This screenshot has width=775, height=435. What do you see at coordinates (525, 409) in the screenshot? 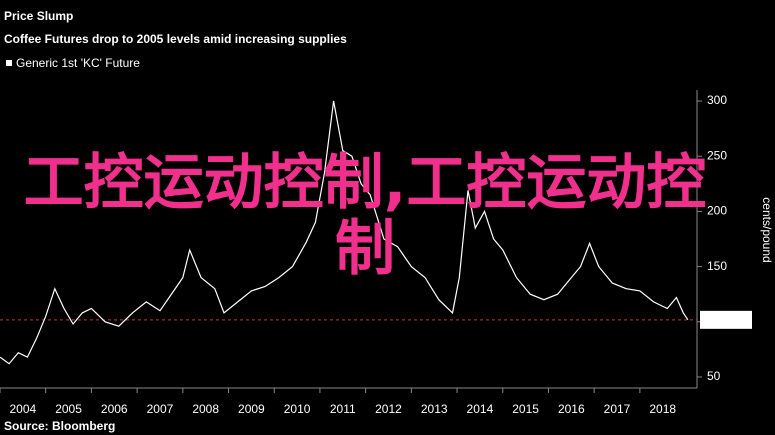
I see `x-tick-label: 2015` at bounding box center [525, 409].